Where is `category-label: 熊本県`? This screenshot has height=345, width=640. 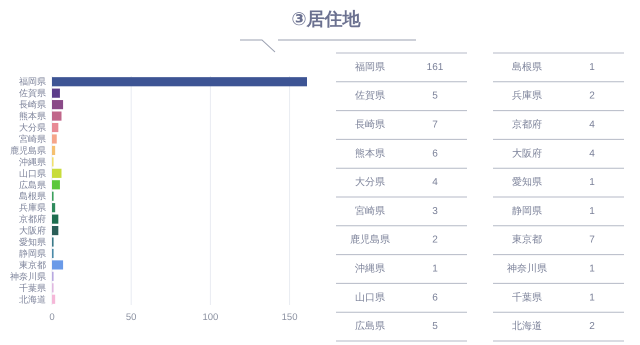
category-label: 熊本県 is located at coordinates (370, 153).